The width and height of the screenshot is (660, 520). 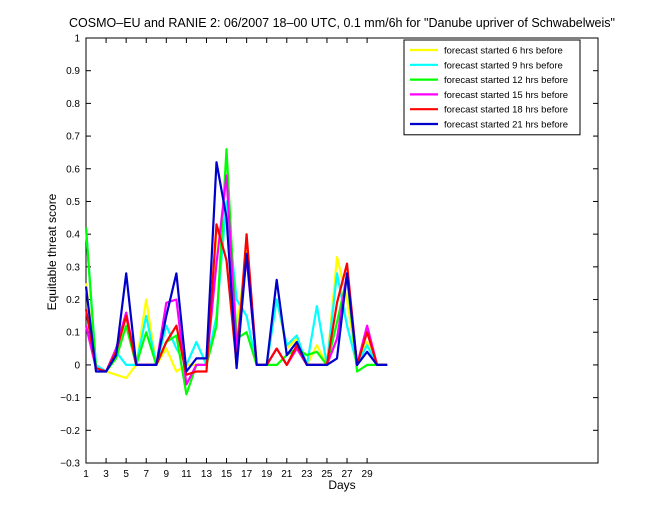 What do you see at coordinates (106, 474) in the screenshot?
I see `x-tick-label: 3` at bounding box center [106, 474].